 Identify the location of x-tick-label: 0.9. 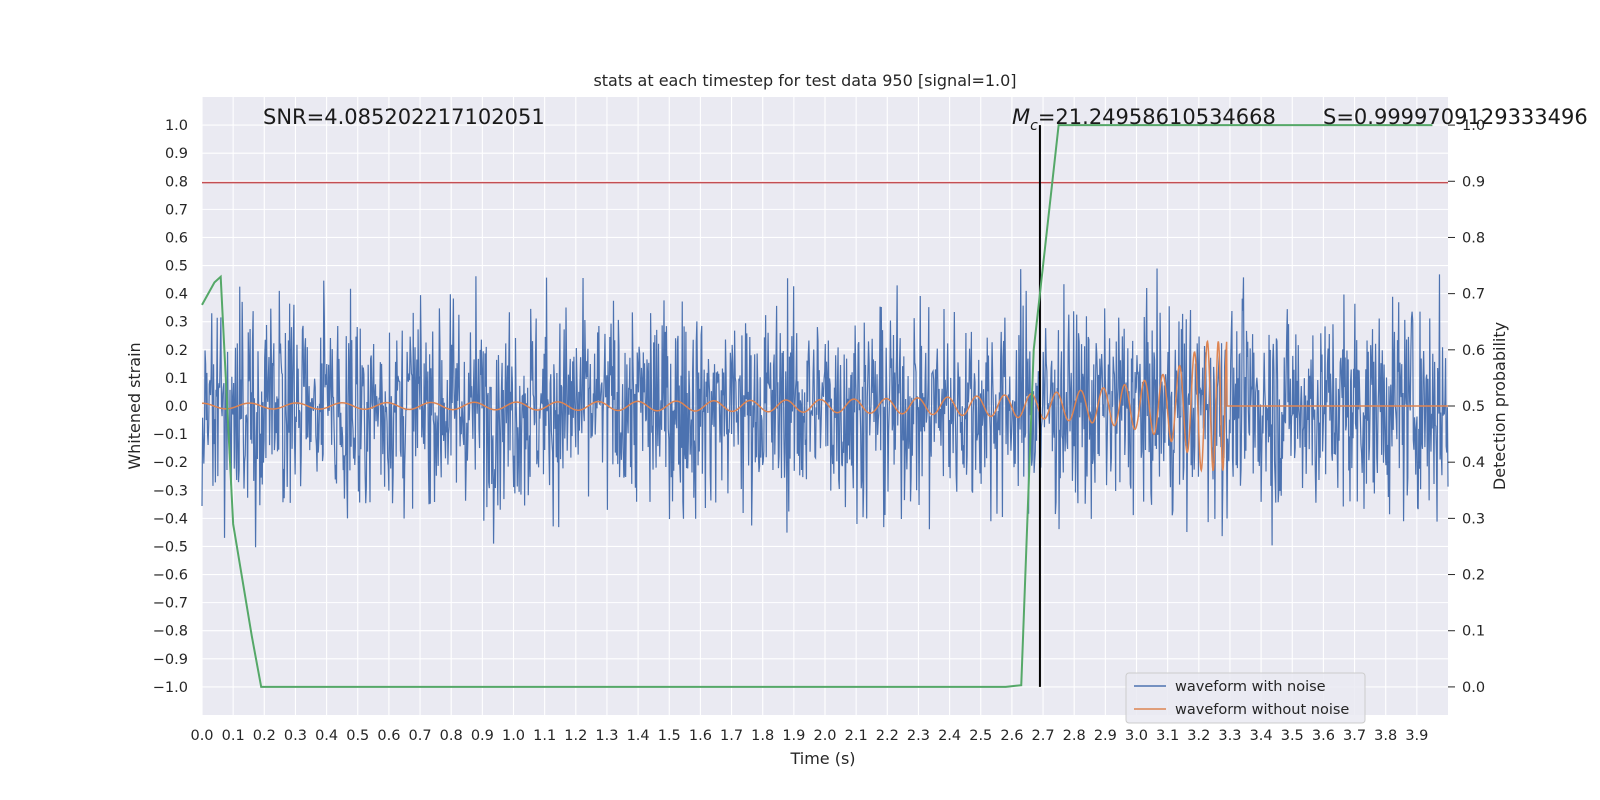
(482, 736).